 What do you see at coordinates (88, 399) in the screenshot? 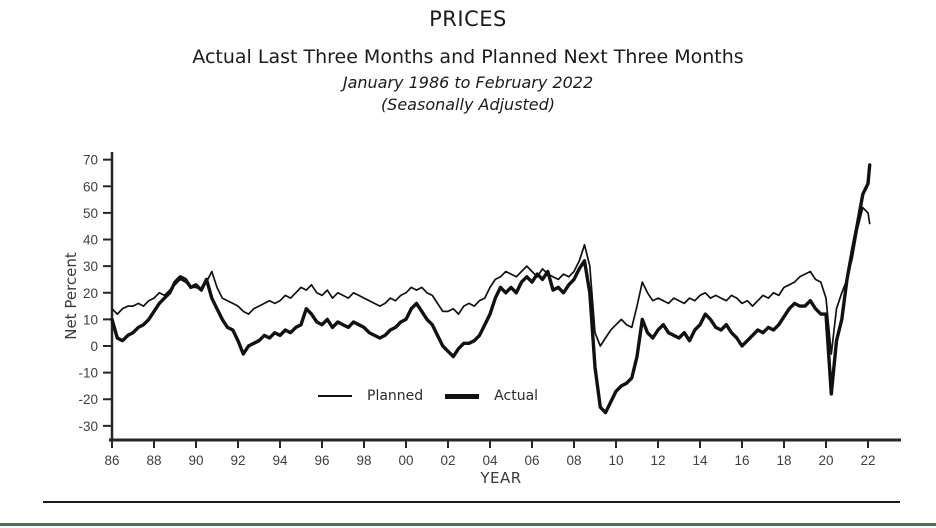
I see `y-tick-label: -20` at bounding box center [88, 399].